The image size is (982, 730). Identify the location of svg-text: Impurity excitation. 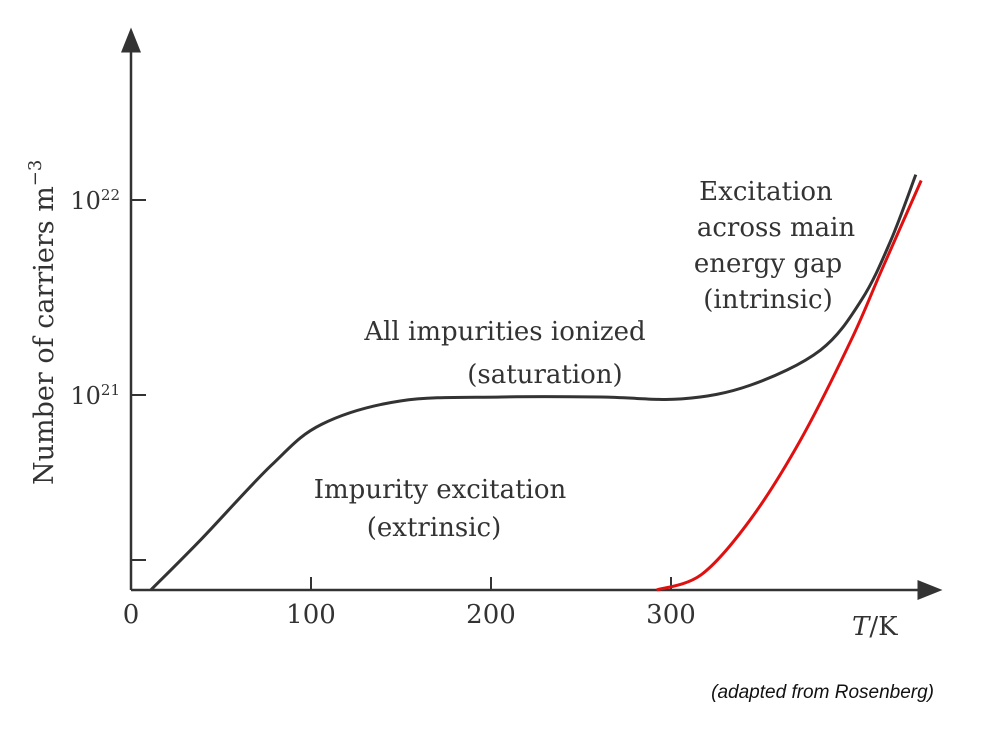
(440, 490).